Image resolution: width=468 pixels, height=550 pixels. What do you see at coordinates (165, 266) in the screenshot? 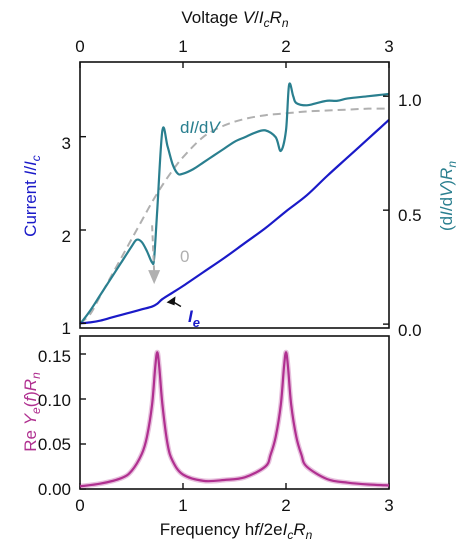
I see `annotation-arrow` at bounding box center [165, 266].